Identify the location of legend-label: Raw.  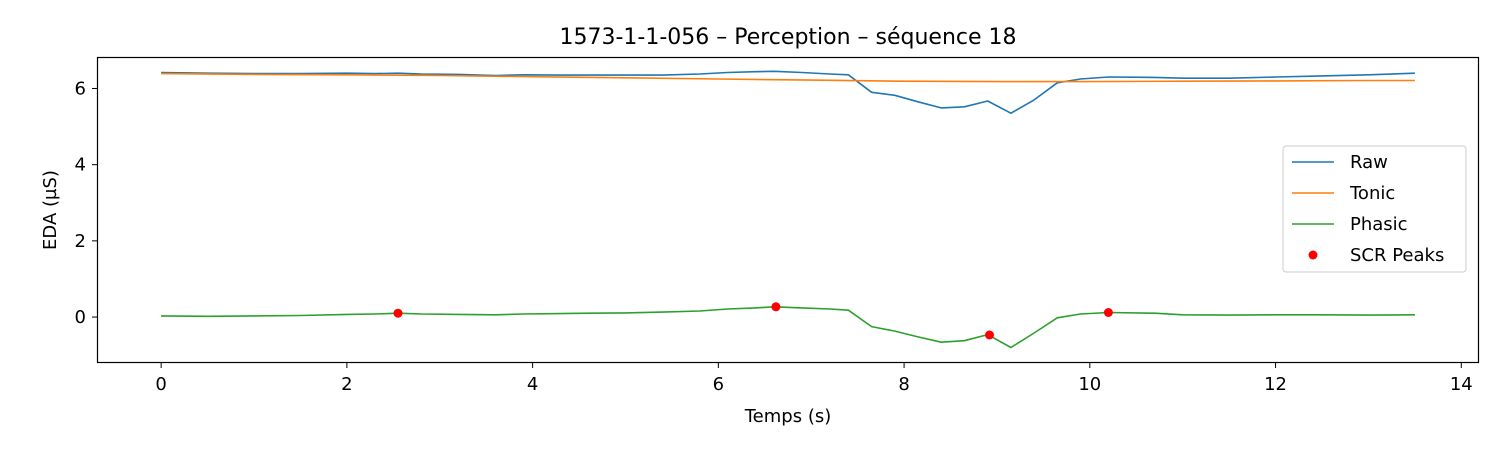
(1369, 162).